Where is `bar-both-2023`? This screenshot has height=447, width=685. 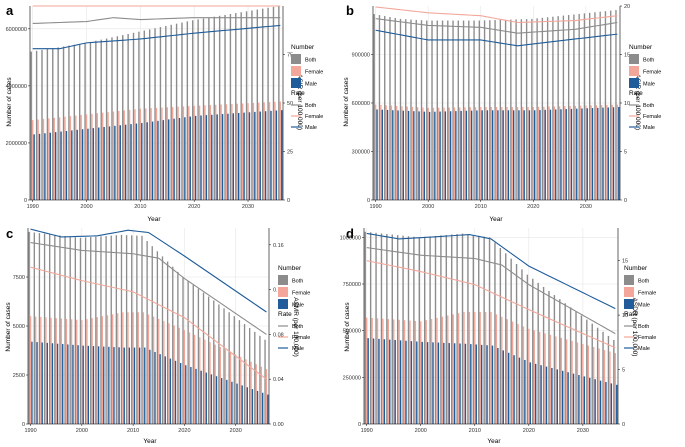 bar-both-2023 is located at coordinates (543, 355).